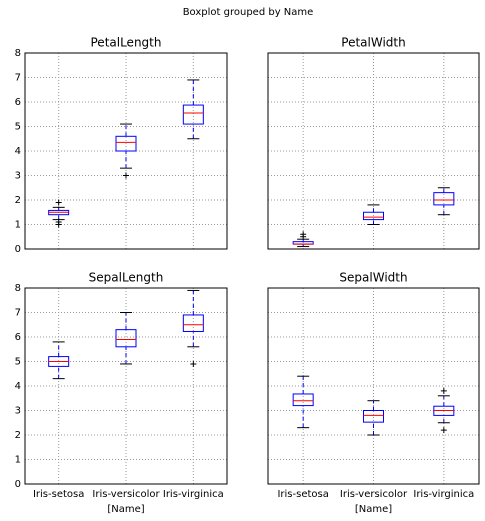 The width and height of the screenshot is (485, 521). I want to click on figure-title: Boxplot grouped by Name, so click(248, 12).